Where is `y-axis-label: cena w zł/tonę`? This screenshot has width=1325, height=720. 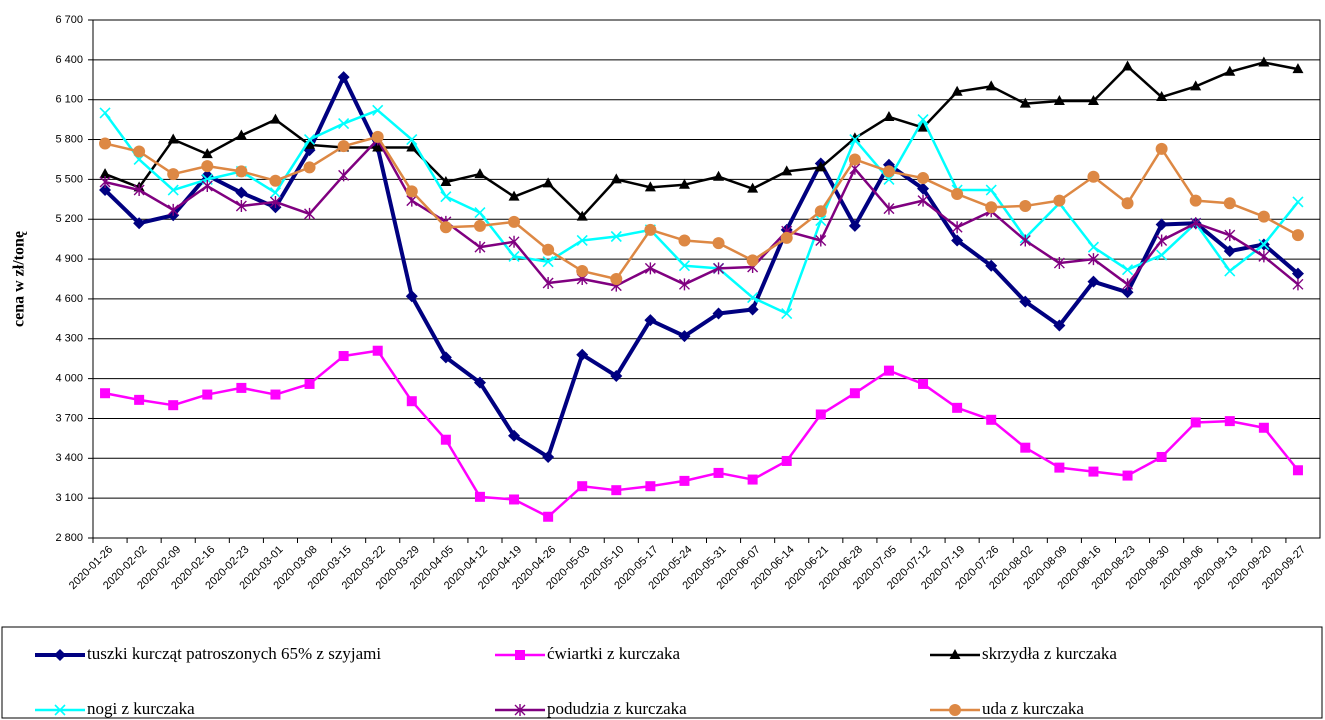
y-axis-label: cena w zł/tonę is located at coordinates (19, 279).